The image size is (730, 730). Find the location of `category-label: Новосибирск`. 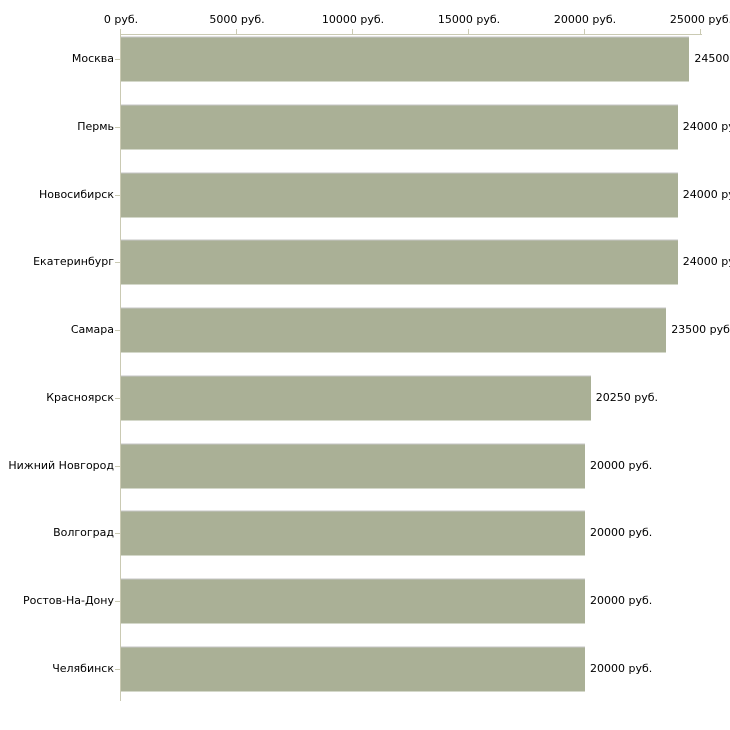

category-label: Новосибирск is located at coordinates (76, 194).